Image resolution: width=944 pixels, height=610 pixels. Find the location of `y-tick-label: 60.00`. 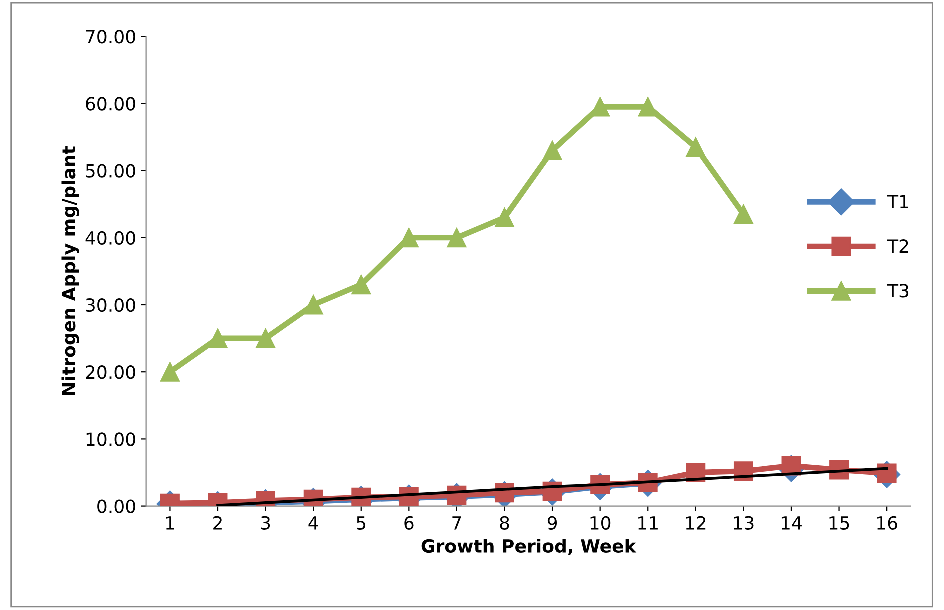

y-tick-label: 60.00 is located at coordinates (111, 104).